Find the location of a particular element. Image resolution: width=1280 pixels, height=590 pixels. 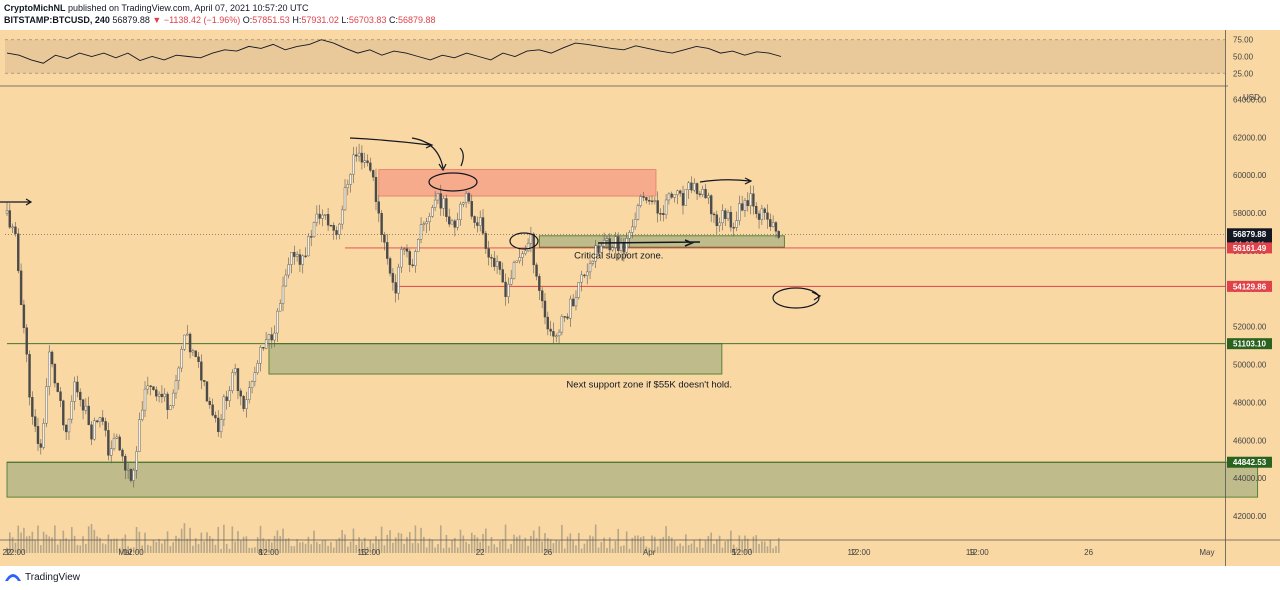

open-value: 57851.53 is located at coordinates (271, 20).